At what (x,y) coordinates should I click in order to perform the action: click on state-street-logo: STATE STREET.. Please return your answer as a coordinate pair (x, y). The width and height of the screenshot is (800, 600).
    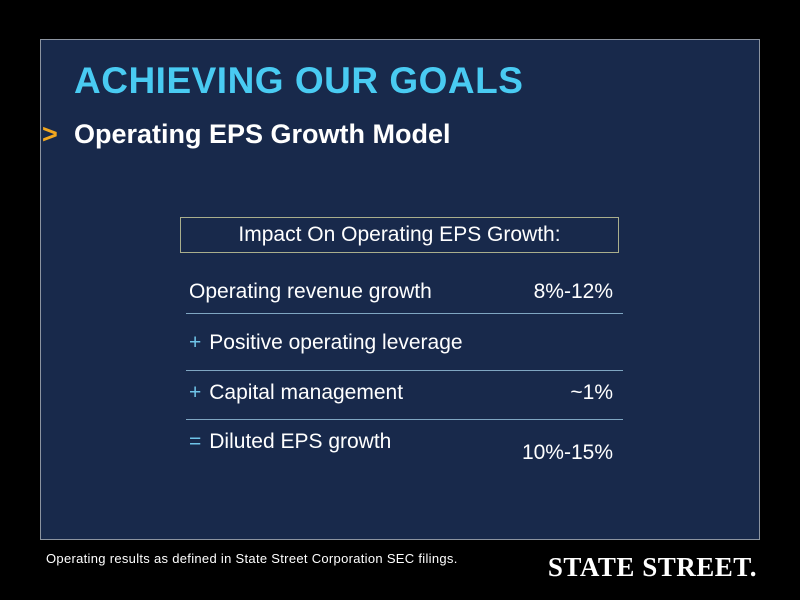
    Looking at the image, I should click on (652, 567).